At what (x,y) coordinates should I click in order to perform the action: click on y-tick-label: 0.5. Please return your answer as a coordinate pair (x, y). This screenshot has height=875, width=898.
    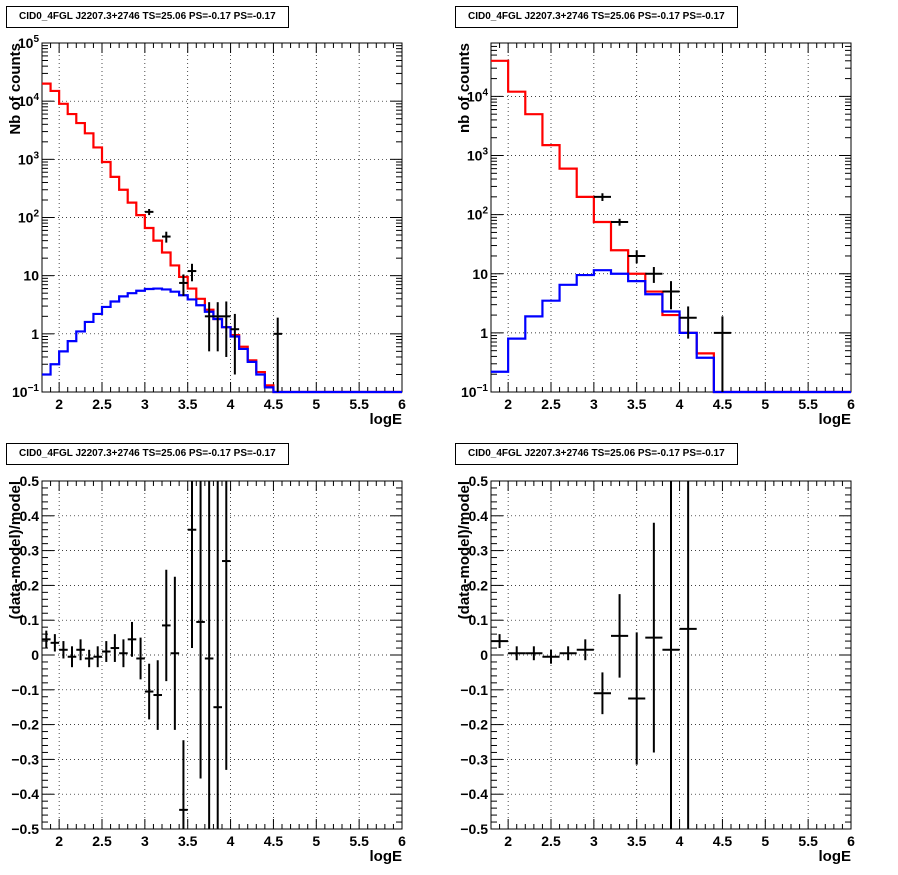
    Looking at the image, I should click on (479, 481).